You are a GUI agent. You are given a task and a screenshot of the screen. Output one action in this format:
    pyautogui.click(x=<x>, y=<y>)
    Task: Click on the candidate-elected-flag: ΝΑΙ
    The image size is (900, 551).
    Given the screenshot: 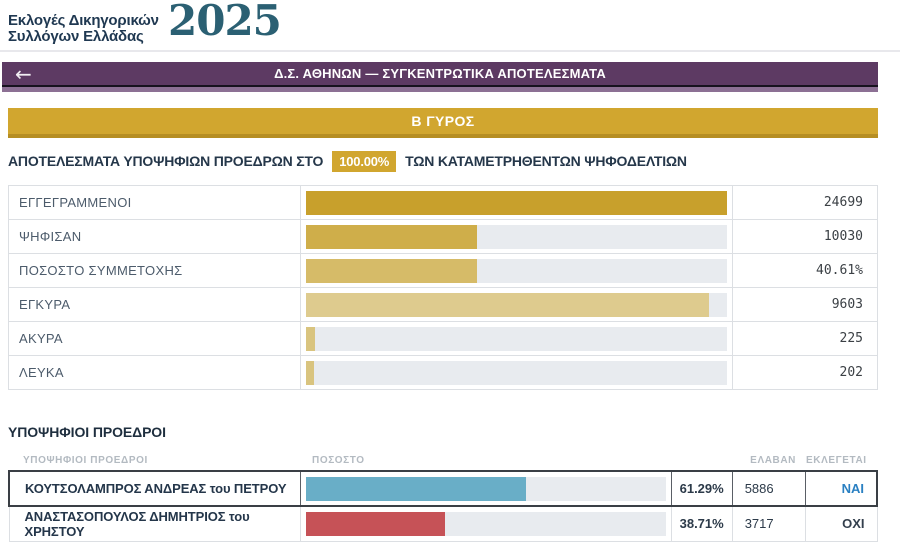 What is the action you would take?
    pyautogui.click(x=841, y=488)
    